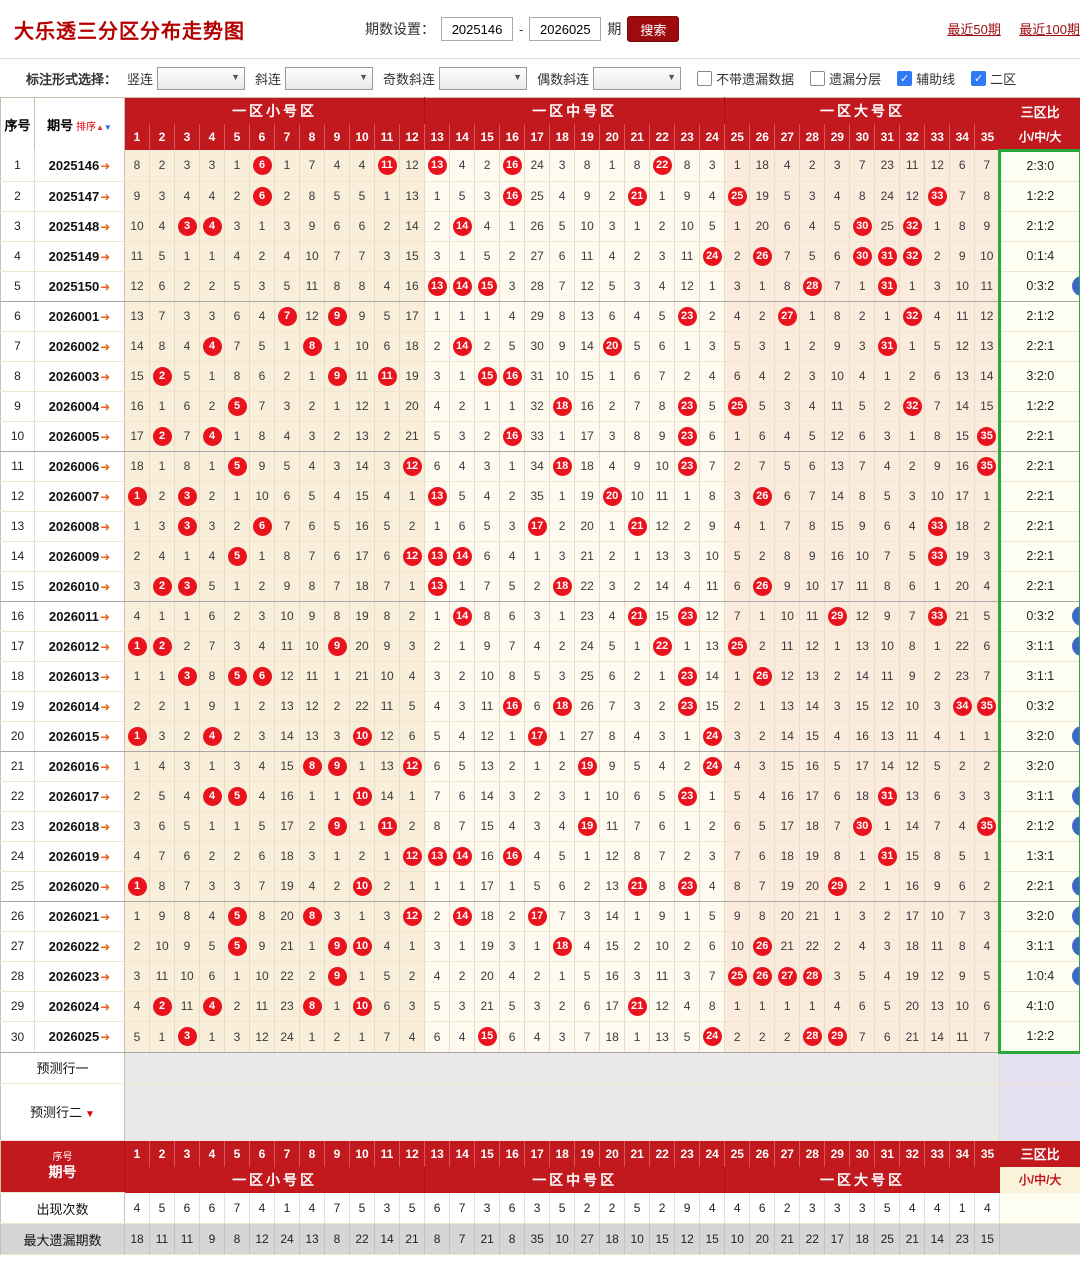 The image size is (1080, 1278). What do you see at coordinates (818, 78) in the screenshot?
I see `omission-layer-checkbox` at bounding box center [818, 78].